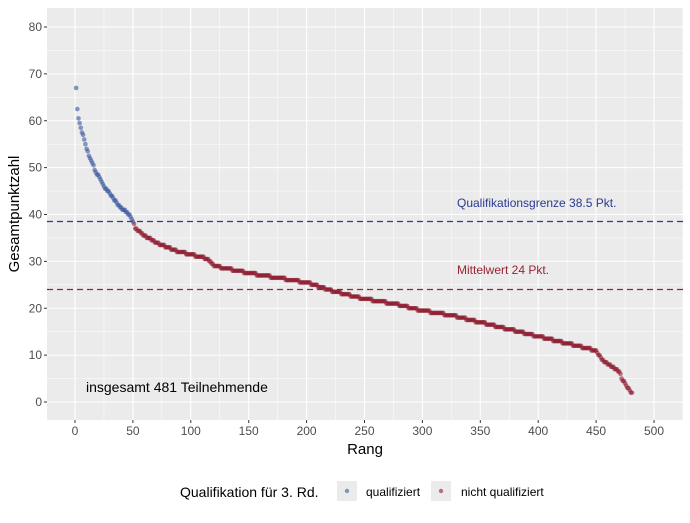 The height and width of the screenshot is (523, 690). What do you see at coordinates (36, 74) in the screenshot?
I see `y-tick-label: 70` at bounding box center [36, 74].